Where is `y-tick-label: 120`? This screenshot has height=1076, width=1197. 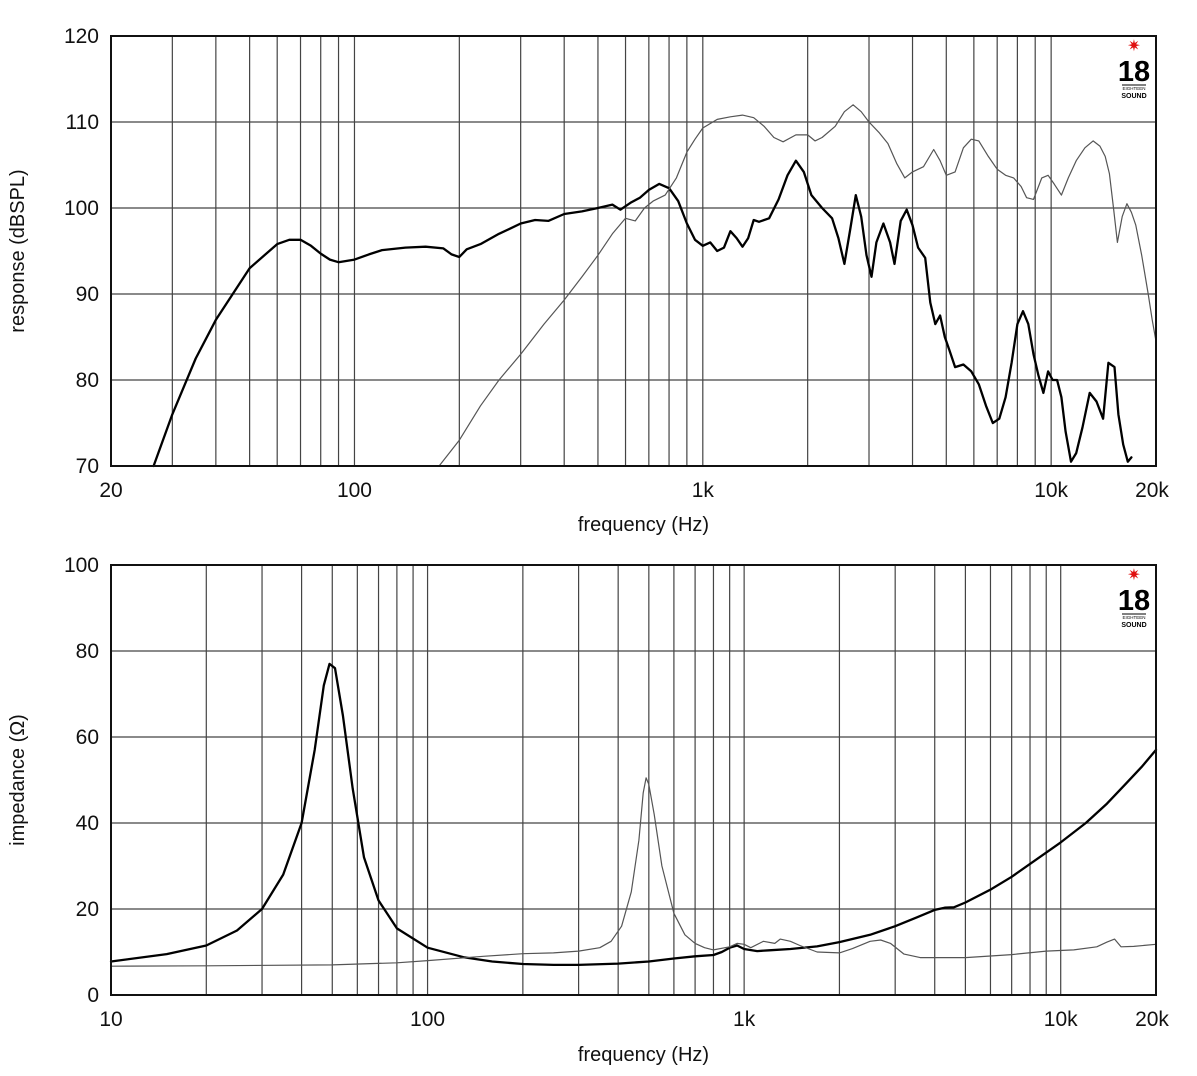 y-tick-label: 120 is located at coordinates (81, 36).